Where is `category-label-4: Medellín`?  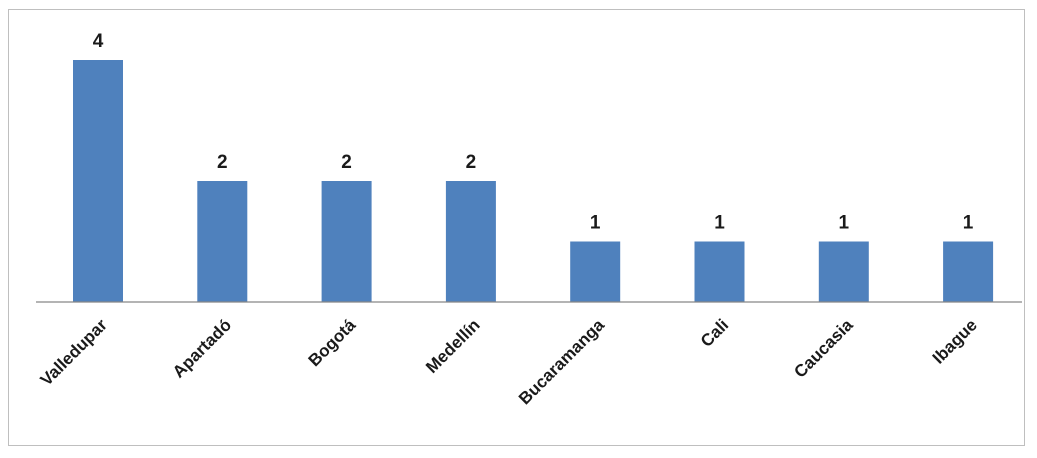 category-label-4: Medellín is located at coordinates (453, 346).